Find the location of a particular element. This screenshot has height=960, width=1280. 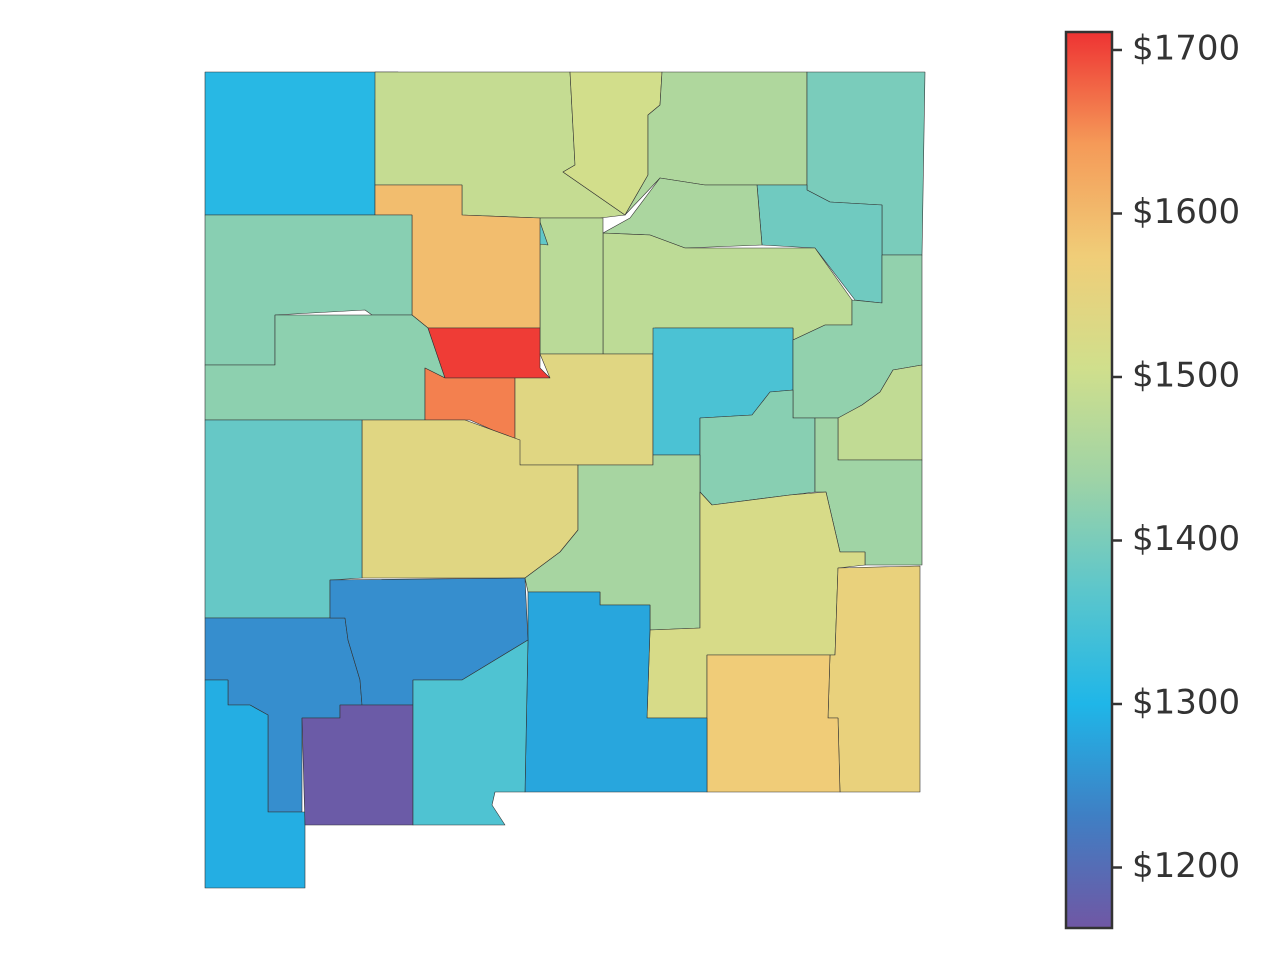

colorbar-tick-label: $1700 is located at coordinates (1186, 48).